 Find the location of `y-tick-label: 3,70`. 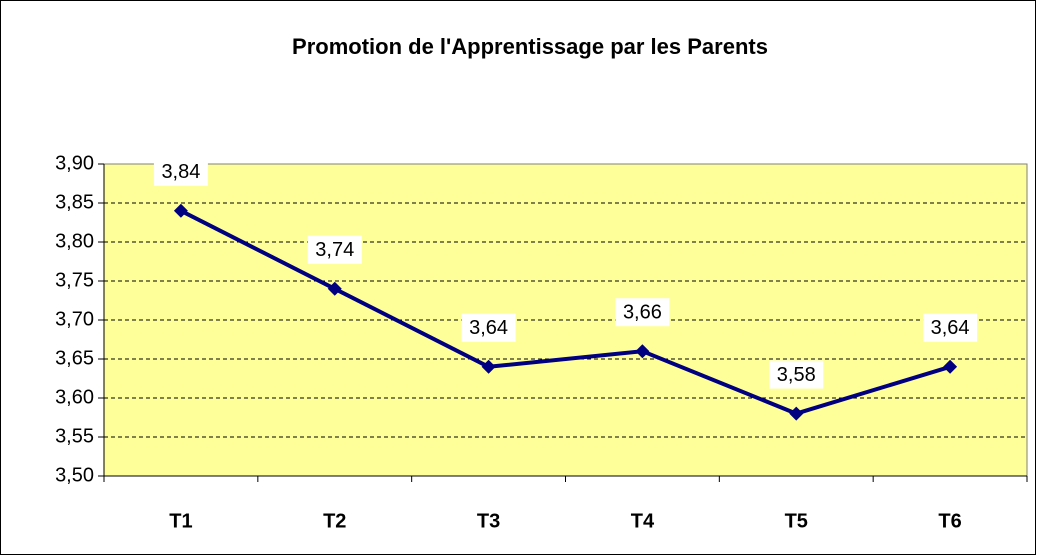

y-tick-label: 3,70 is located at coordinates (74, 319).